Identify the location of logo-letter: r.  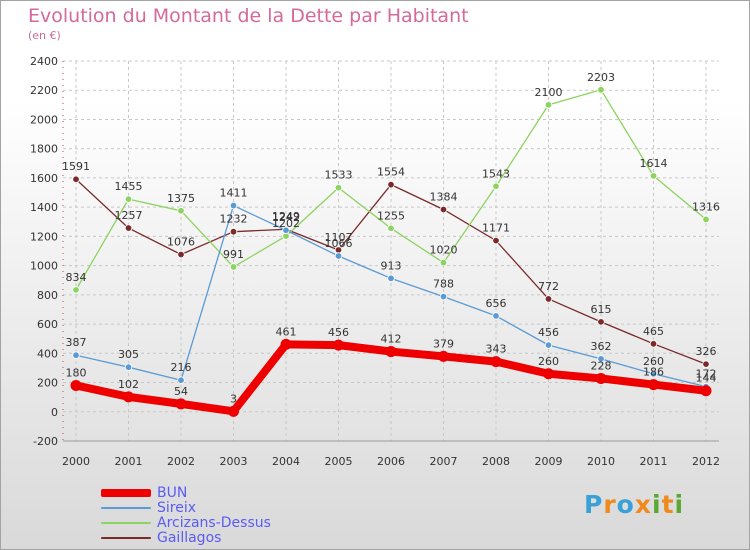
(610, 504).